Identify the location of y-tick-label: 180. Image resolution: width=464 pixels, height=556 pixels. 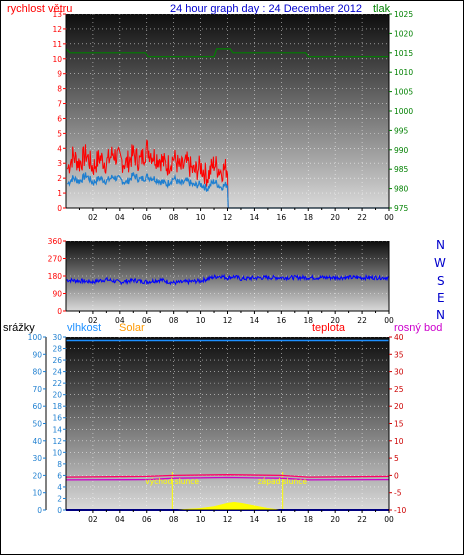
(55, 276).